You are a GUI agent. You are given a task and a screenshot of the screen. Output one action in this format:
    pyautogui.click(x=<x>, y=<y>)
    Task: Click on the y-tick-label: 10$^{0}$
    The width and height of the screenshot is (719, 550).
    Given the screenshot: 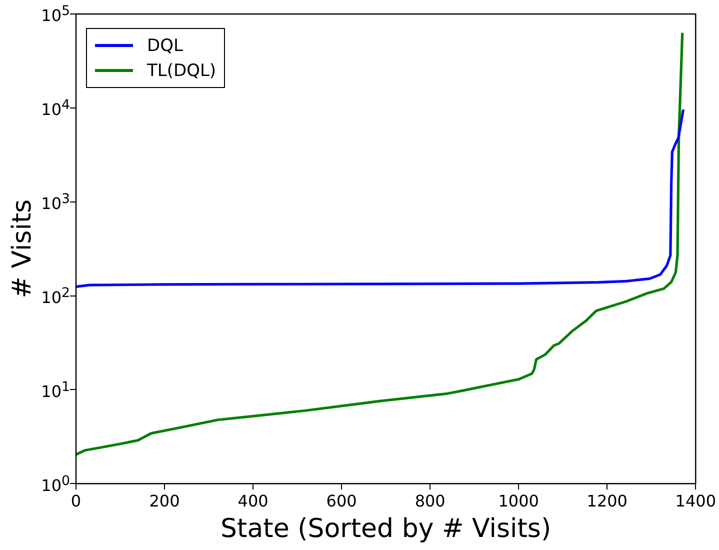 What is the action you would take?
    pyautogui.click(x=55, y=483)
    